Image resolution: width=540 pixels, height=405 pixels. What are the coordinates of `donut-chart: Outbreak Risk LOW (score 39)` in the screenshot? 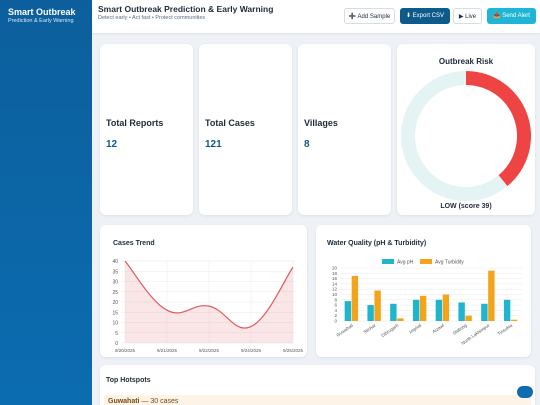 It's located at (466, 133).